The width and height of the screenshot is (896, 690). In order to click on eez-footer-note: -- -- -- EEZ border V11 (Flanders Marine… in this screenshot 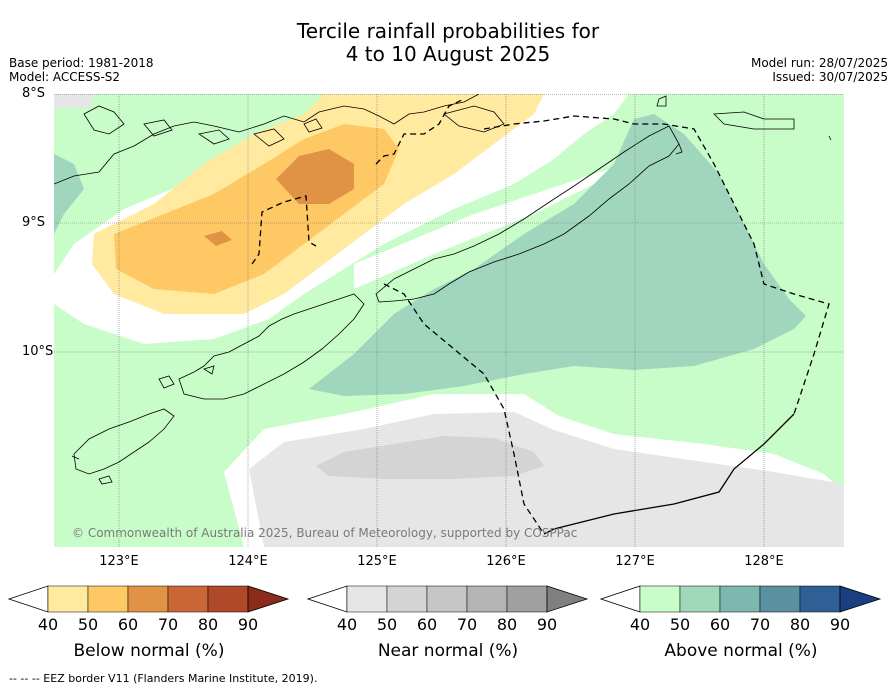, I will do `click(163, 678)`.